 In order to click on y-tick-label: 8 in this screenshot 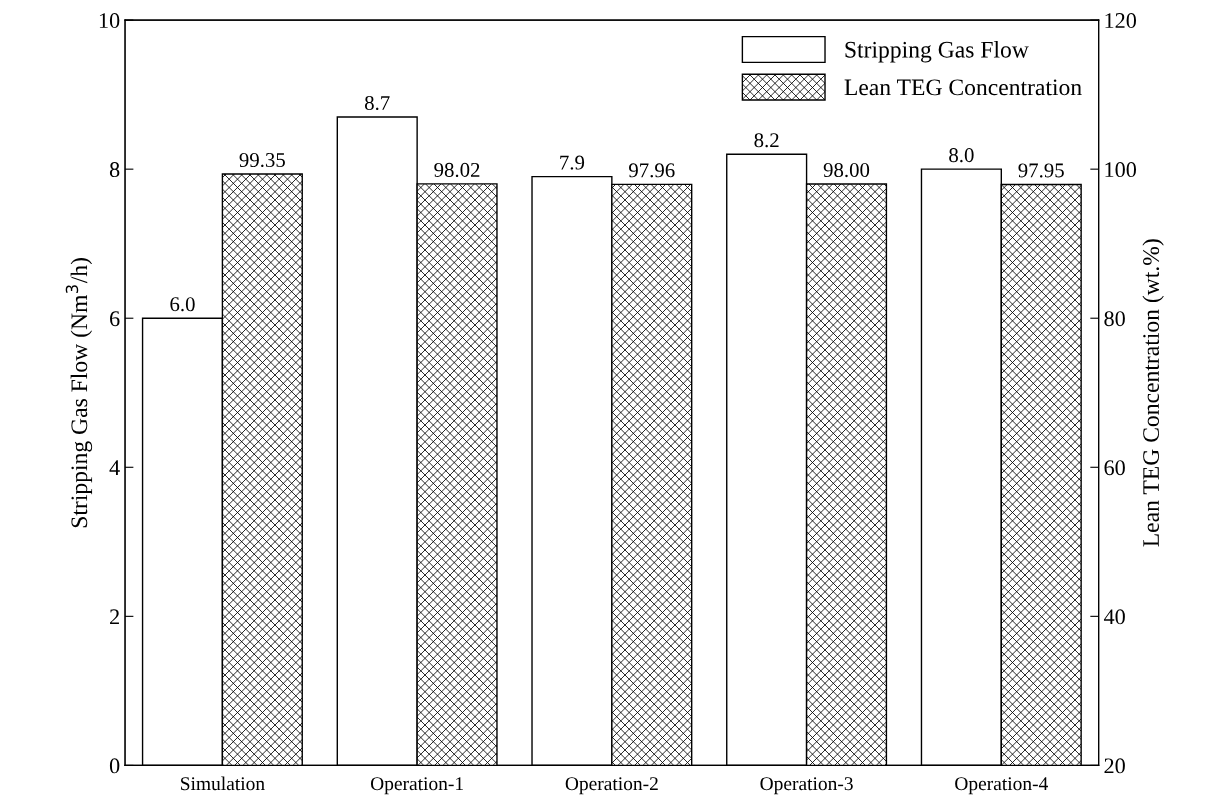, I will do `click(114, 170)`.